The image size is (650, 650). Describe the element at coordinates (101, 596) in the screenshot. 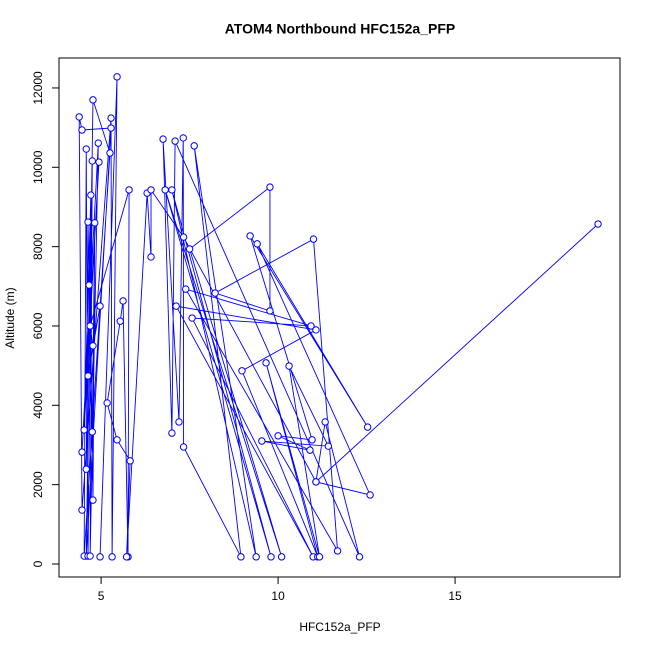

I see `x-tick-label: 5` at that location.